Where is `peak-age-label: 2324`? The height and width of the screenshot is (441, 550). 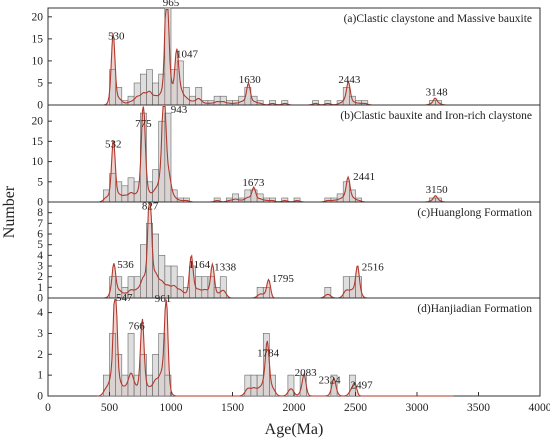
peak-age-label: 2324 is located at coordinates (330, 380).